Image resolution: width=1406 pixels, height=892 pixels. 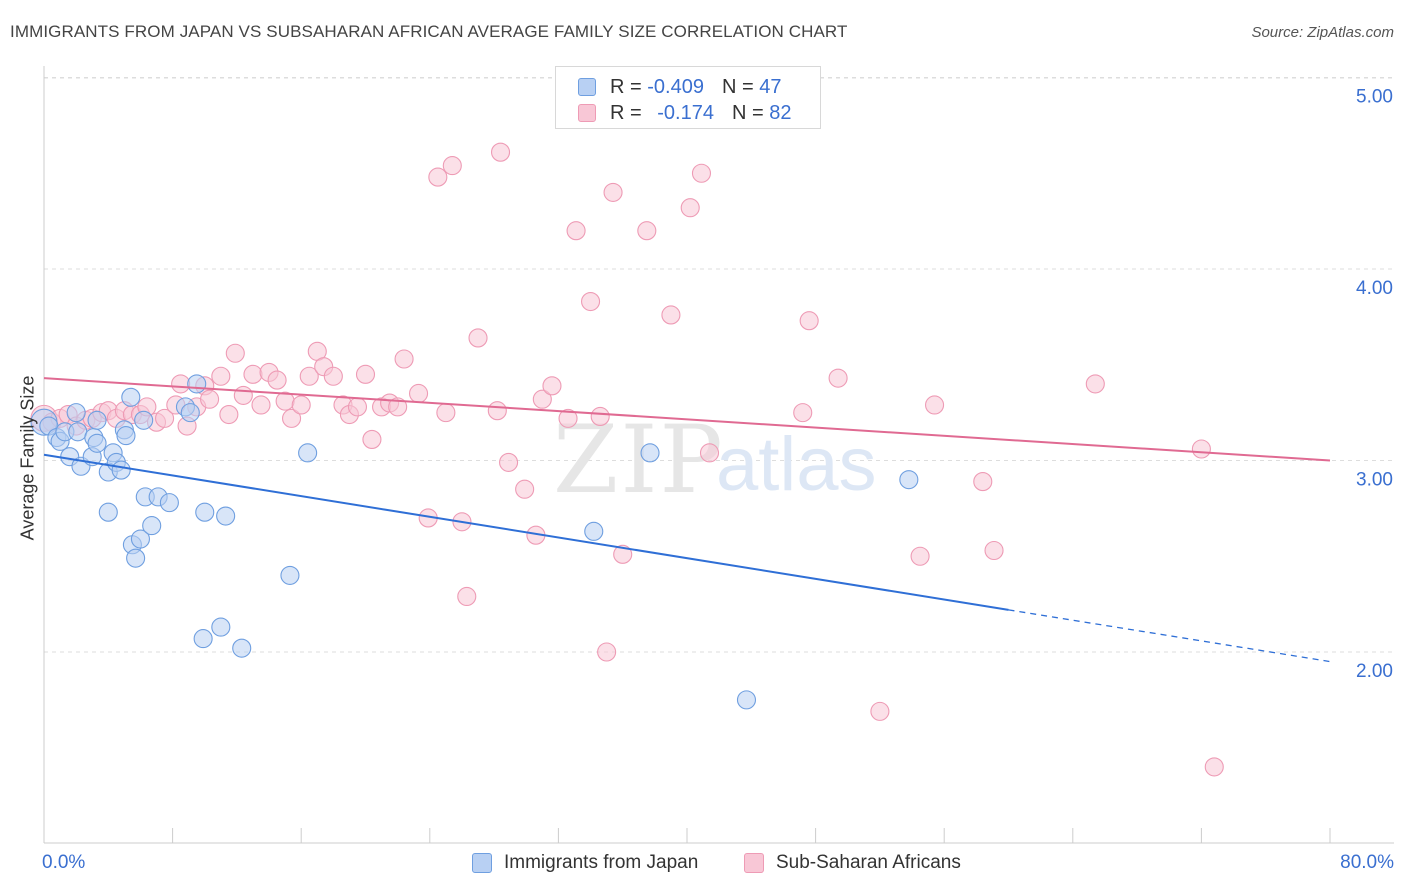 I want to click on y-axis-label: Average Family Size, so click(x=27, y=458).